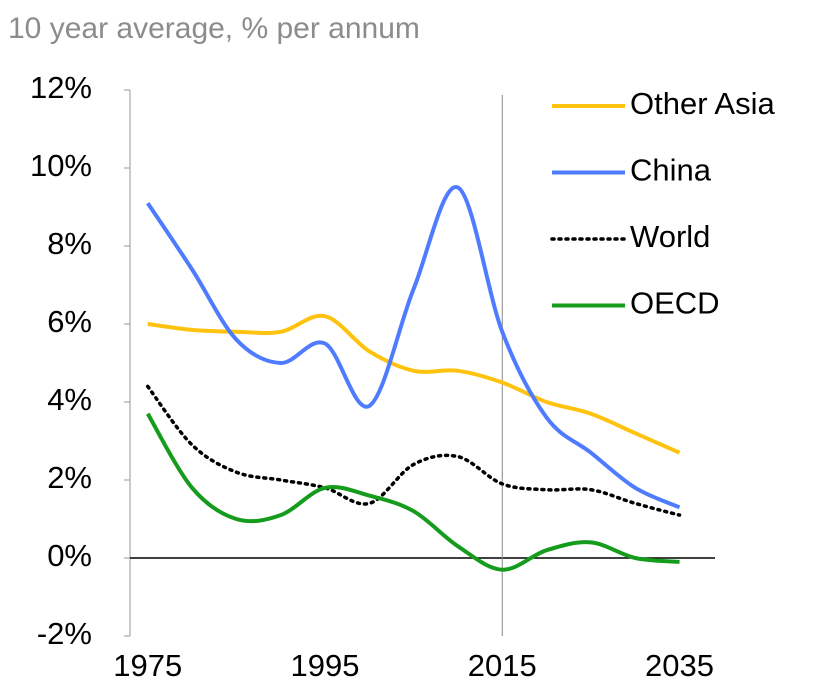 Image resolution: width=830 pixels, height=691 pixels. I want to click on y-tick-label: 2%, so click(69, 477).